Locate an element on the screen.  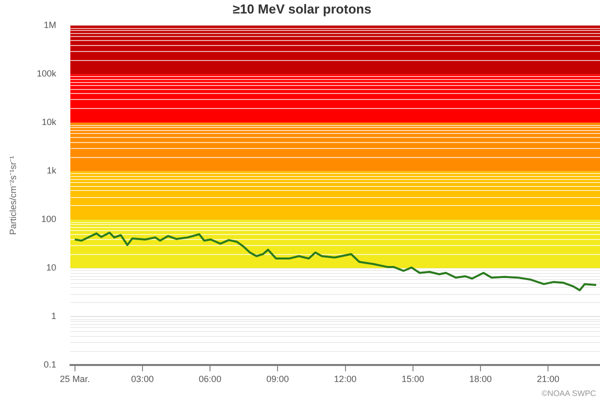
y-tick-label: 1k is located at coordinates (51, 171).